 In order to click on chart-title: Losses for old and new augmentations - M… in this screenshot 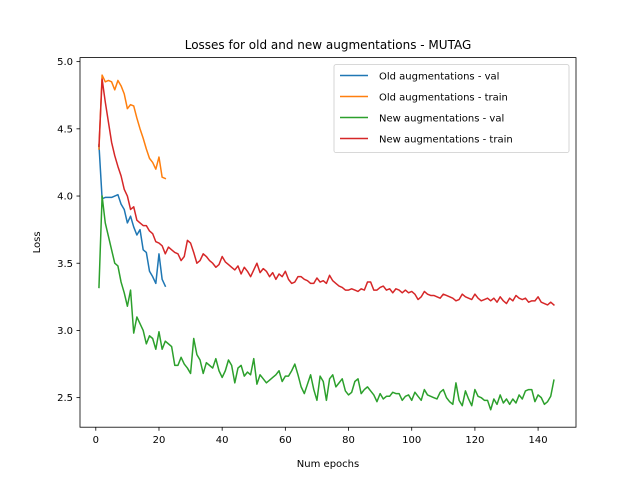, I will do `click(328, 45)`.